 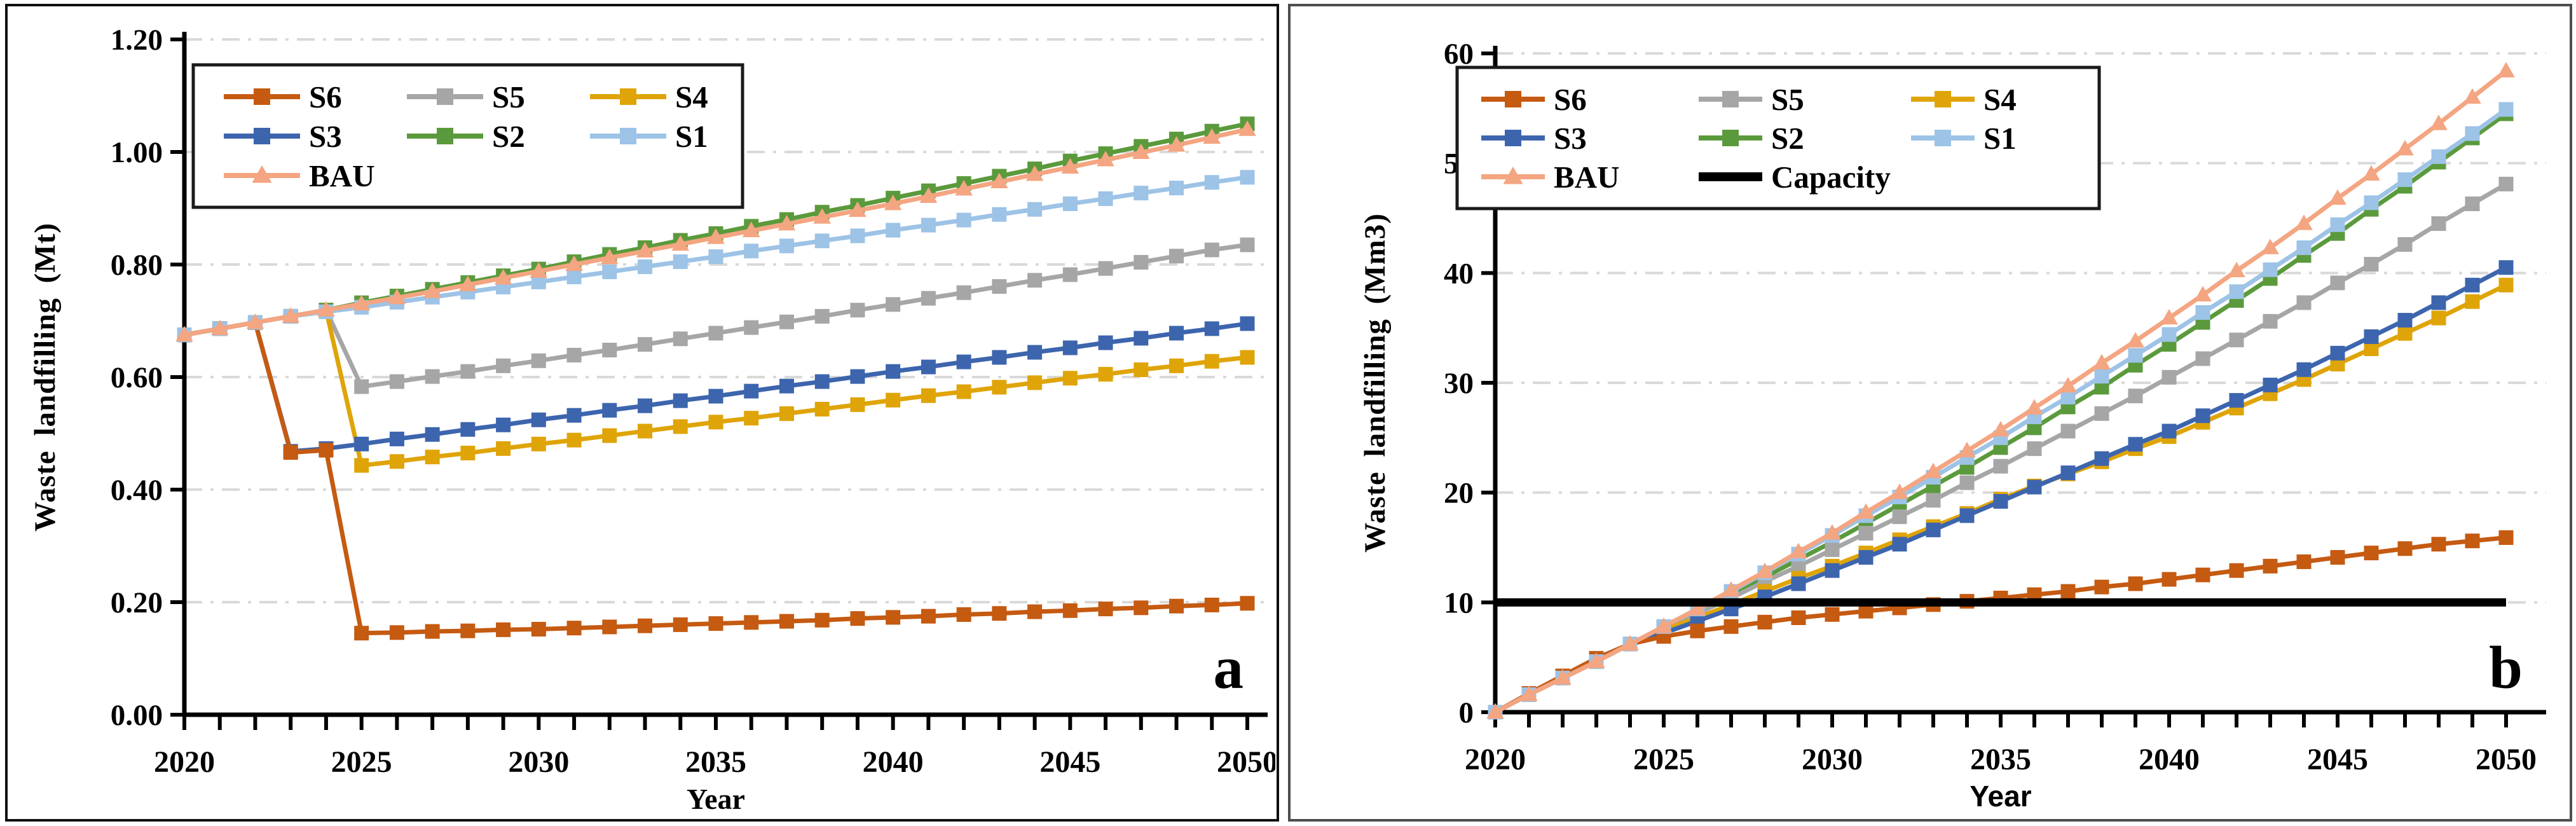 I want to click on y-tick-label-20: 20, so click(x=1459, y=494).